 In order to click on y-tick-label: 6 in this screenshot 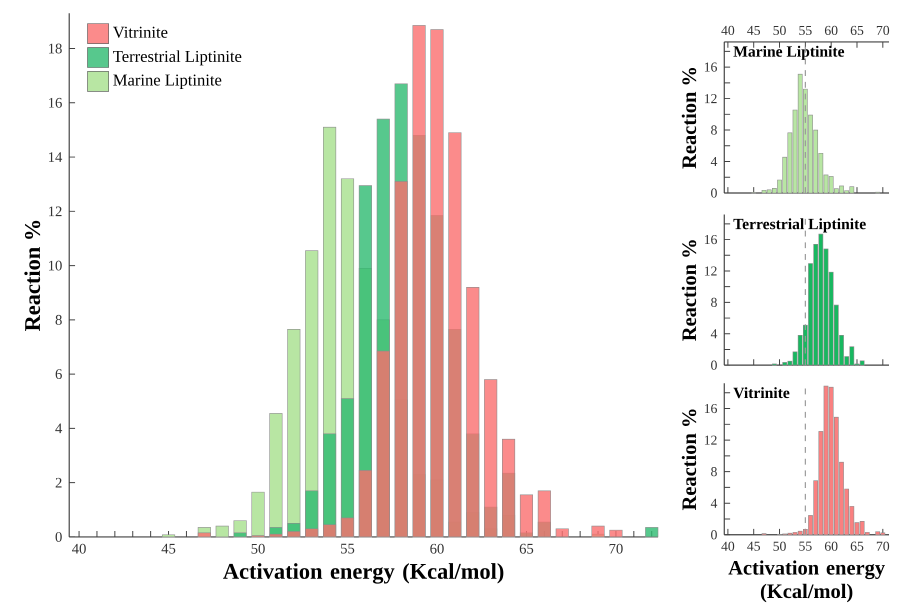, I will do `click(59, 374)`.